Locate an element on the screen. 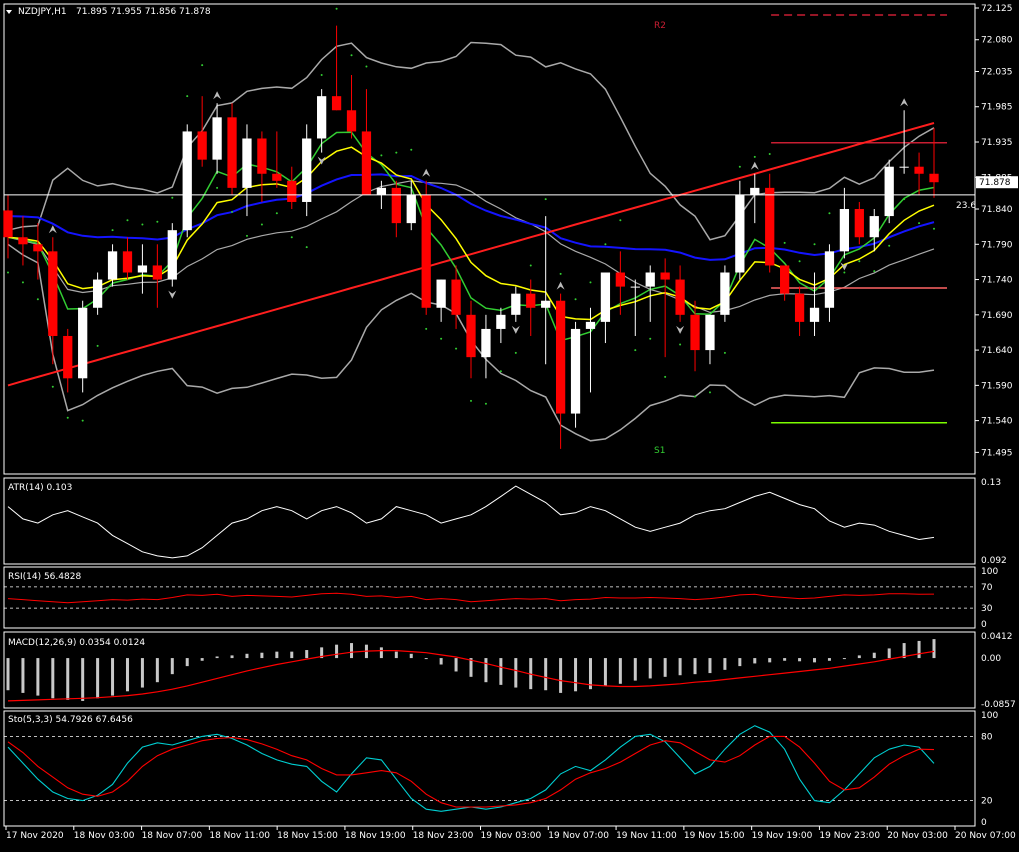 This screenshot has width=1019, height=852. bollinger-middle is located at coordinates (471, 247).